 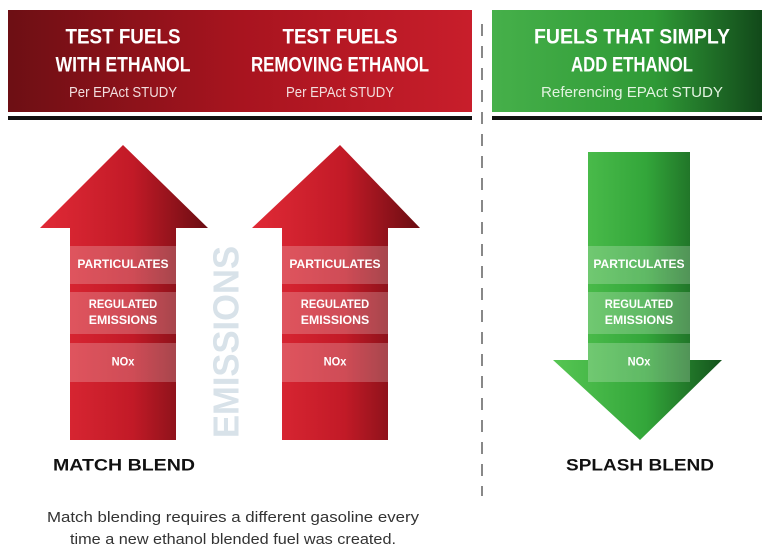 I want to click on header-green, so click(x=627, y=61).